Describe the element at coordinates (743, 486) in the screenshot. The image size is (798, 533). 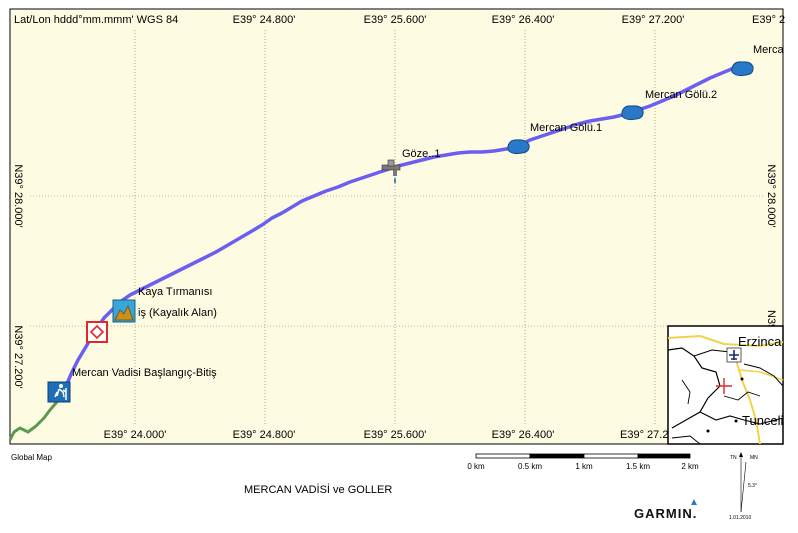
I see `north-arrow: TN MN 5.3° 1.01.2010` at that location.